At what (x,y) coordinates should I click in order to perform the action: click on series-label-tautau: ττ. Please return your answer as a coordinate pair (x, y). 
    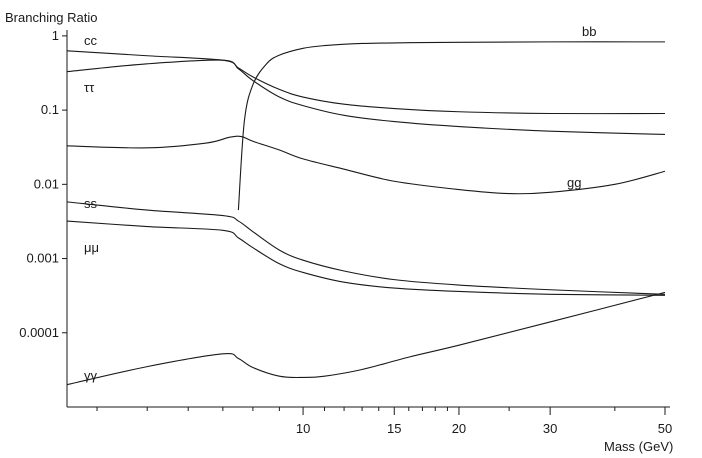
    Looking at the image, I should click on (89, 87).